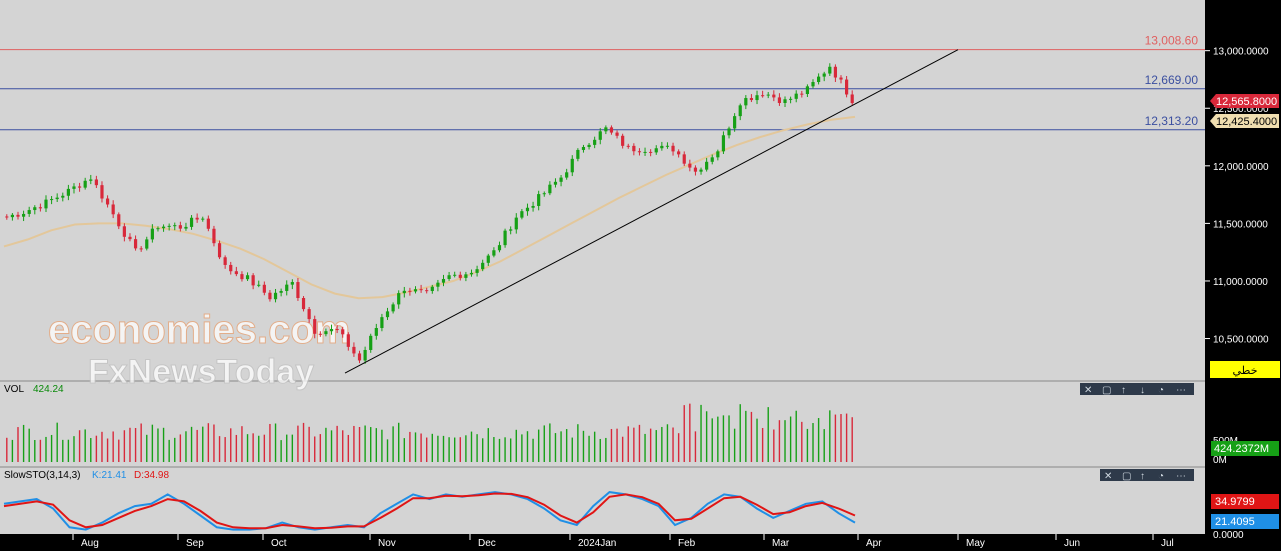 The height and width of the screenshot is (551, 1281). Describe the element at coordinates (109, 475) in the screenshot. I see `sto-k-label: K:21.41` at that location.